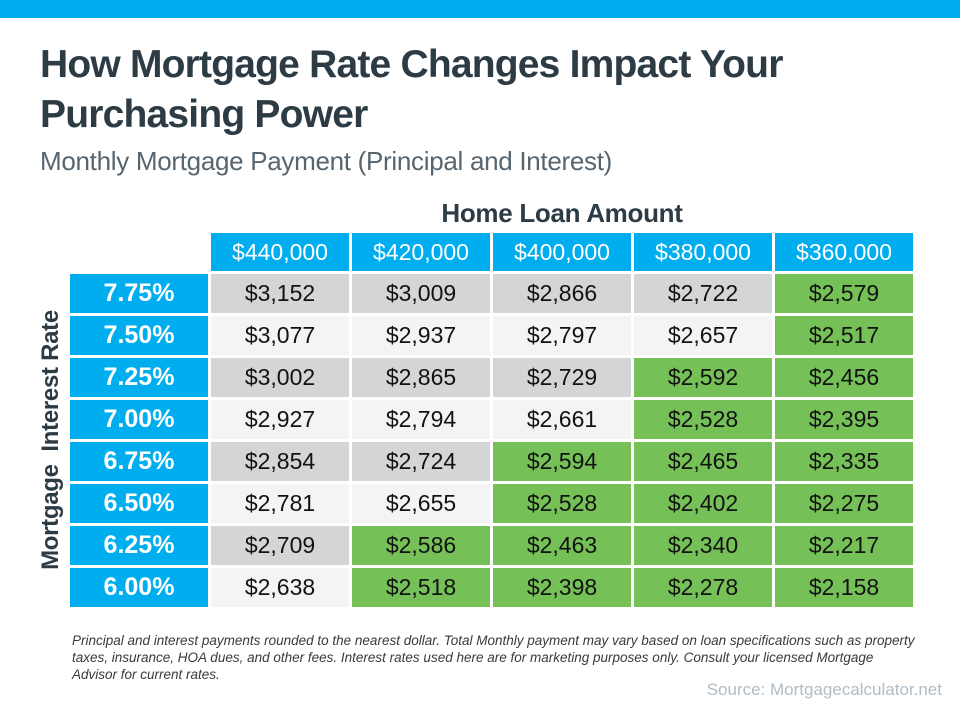 The height and width of the screenshot is (720, 960). What do you see at coordinates (421, 461) in the screenshot?
I see `payment-cell: $2,724` at bounding box center [421, 461].